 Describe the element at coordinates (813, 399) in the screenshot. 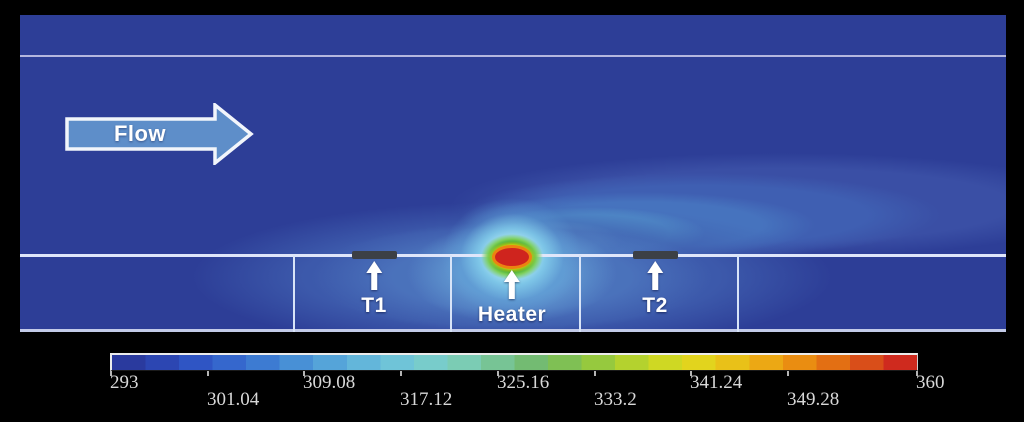

I see `colorbar-tick-label: 349.28` at that location.